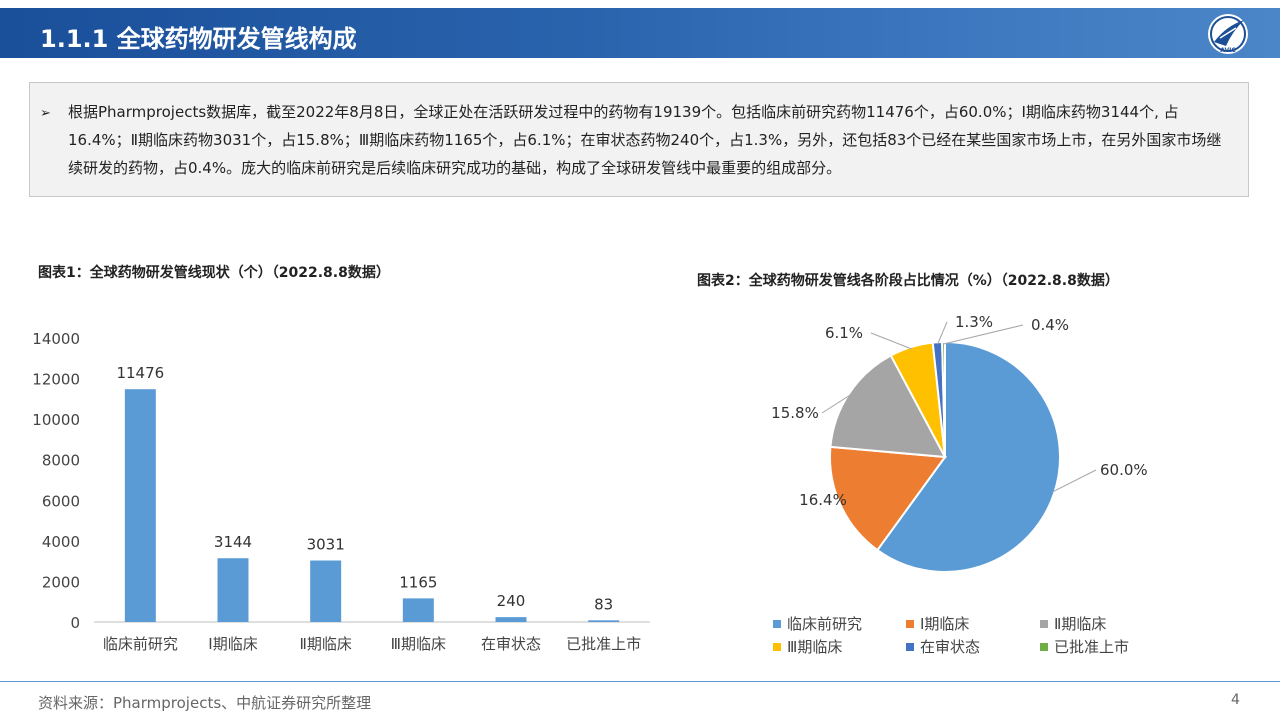 This screenshot has width=1280, height=720. Describe the element at coordinates (61, 582) in the screenshot. I see `y-tick-label: 2000` at that location.